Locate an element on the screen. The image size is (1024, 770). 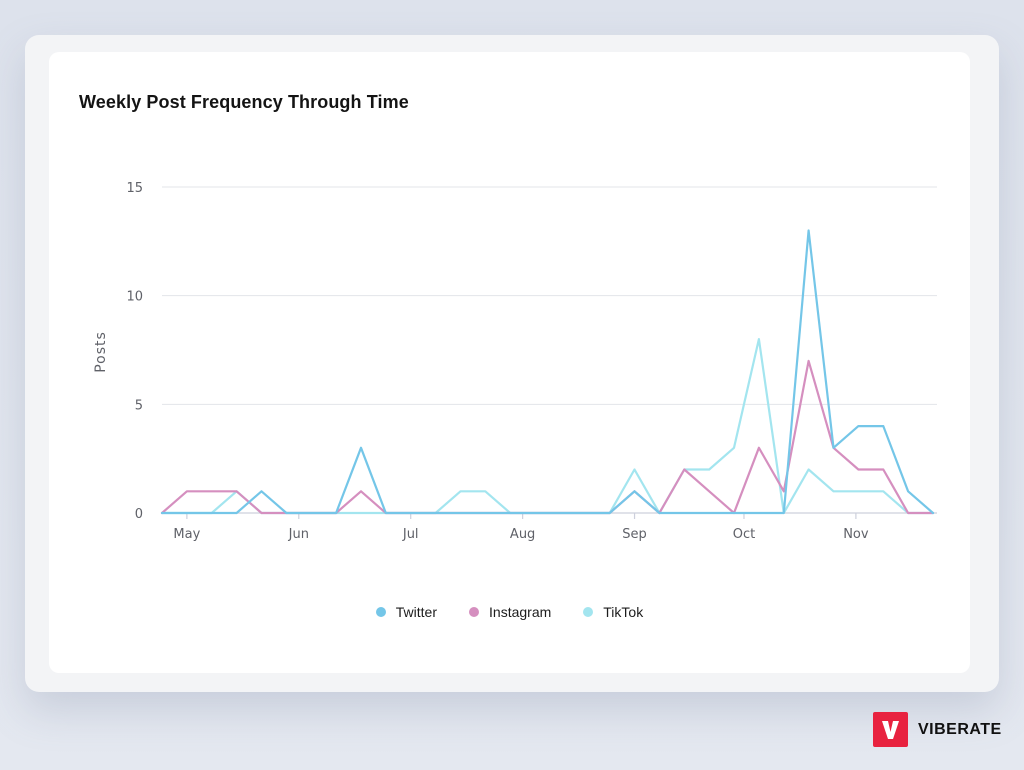
x-tick-label: Sep is located at coordinates (634, 534).